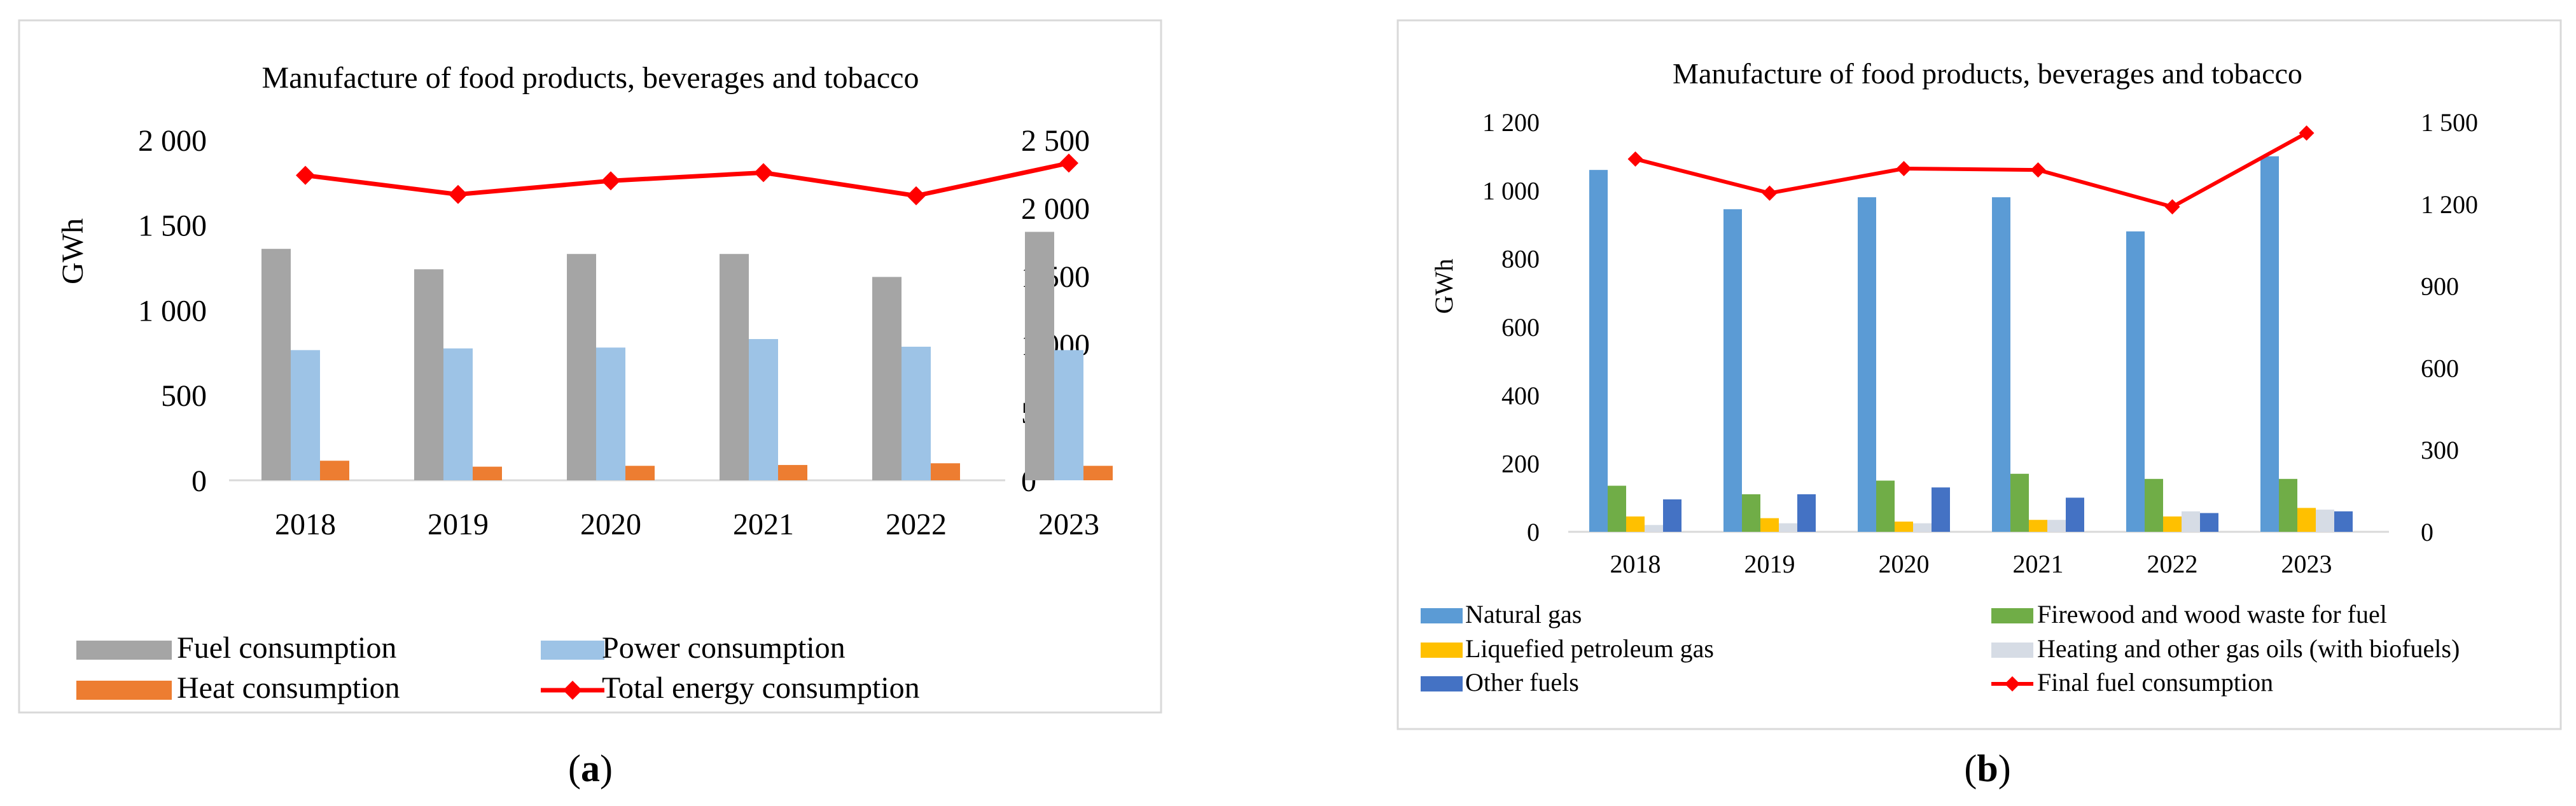 The height and width of the screenshot is (806, 2576). Describe the element at coordinates (1672, 515) in the screenshot. I see `bar-other-fuels-2018` at that location.